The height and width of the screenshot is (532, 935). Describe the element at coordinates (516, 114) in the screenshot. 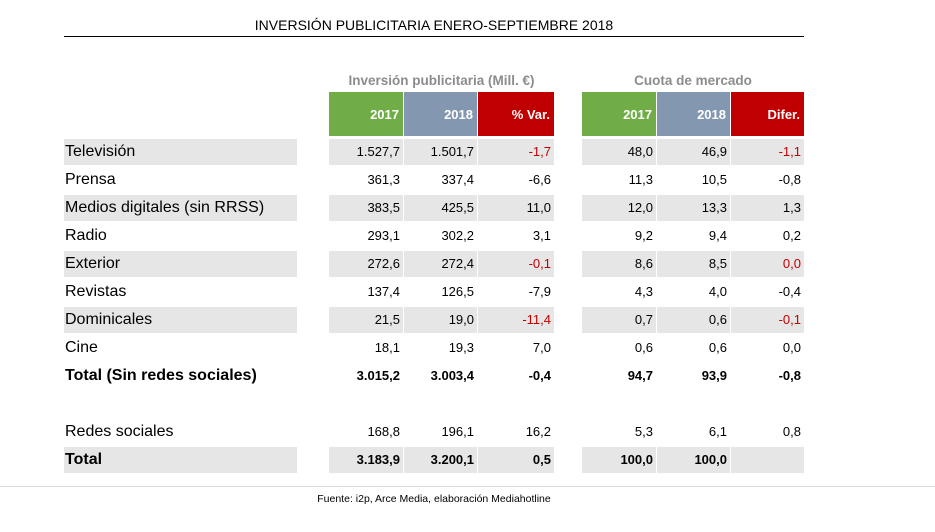

I see `header-inv-var: % Var.` at that location.